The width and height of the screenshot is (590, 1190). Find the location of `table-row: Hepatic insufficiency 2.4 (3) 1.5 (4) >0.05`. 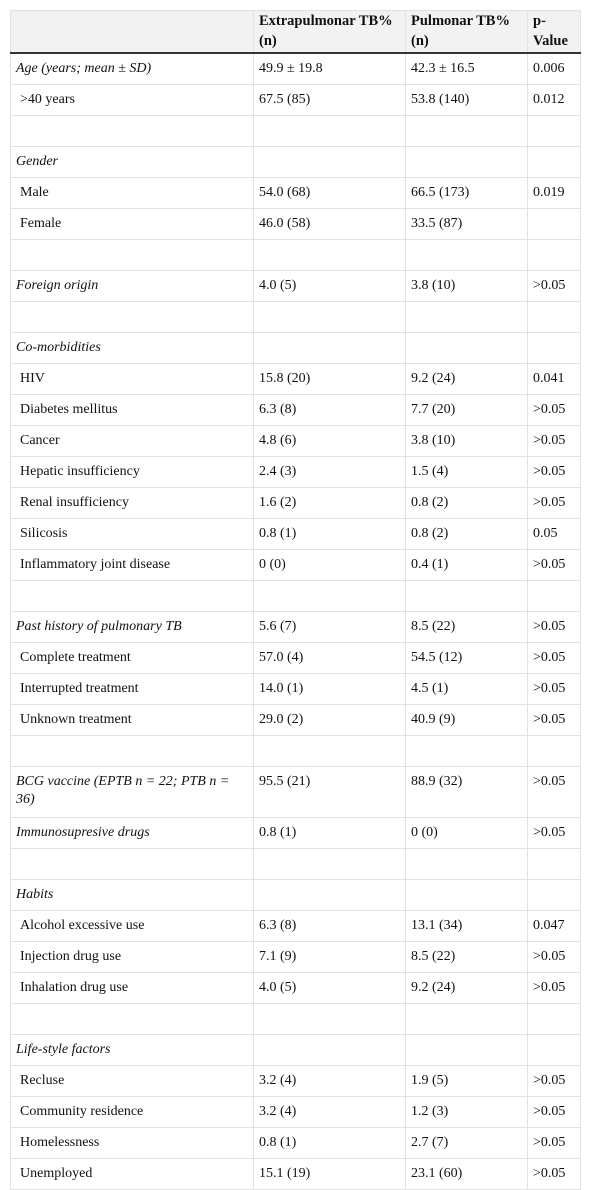

table-row: Hepatic insufficiency 2.4 (3) 1.5 (4) >0.05 is located at coordinates (295, 472).